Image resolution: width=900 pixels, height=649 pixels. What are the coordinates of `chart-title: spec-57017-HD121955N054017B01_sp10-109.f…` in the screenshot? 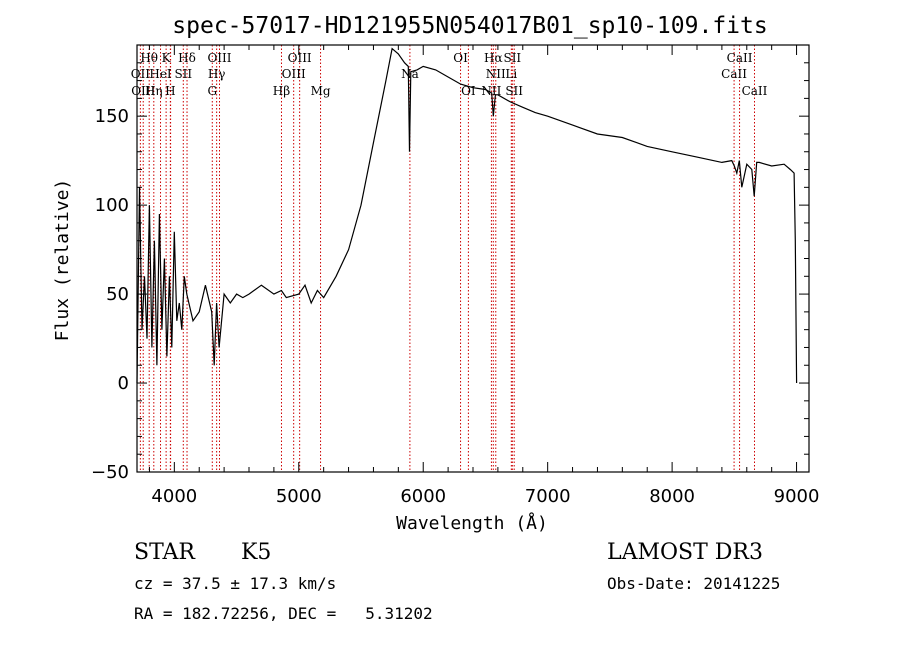 It's located at (469, 26).